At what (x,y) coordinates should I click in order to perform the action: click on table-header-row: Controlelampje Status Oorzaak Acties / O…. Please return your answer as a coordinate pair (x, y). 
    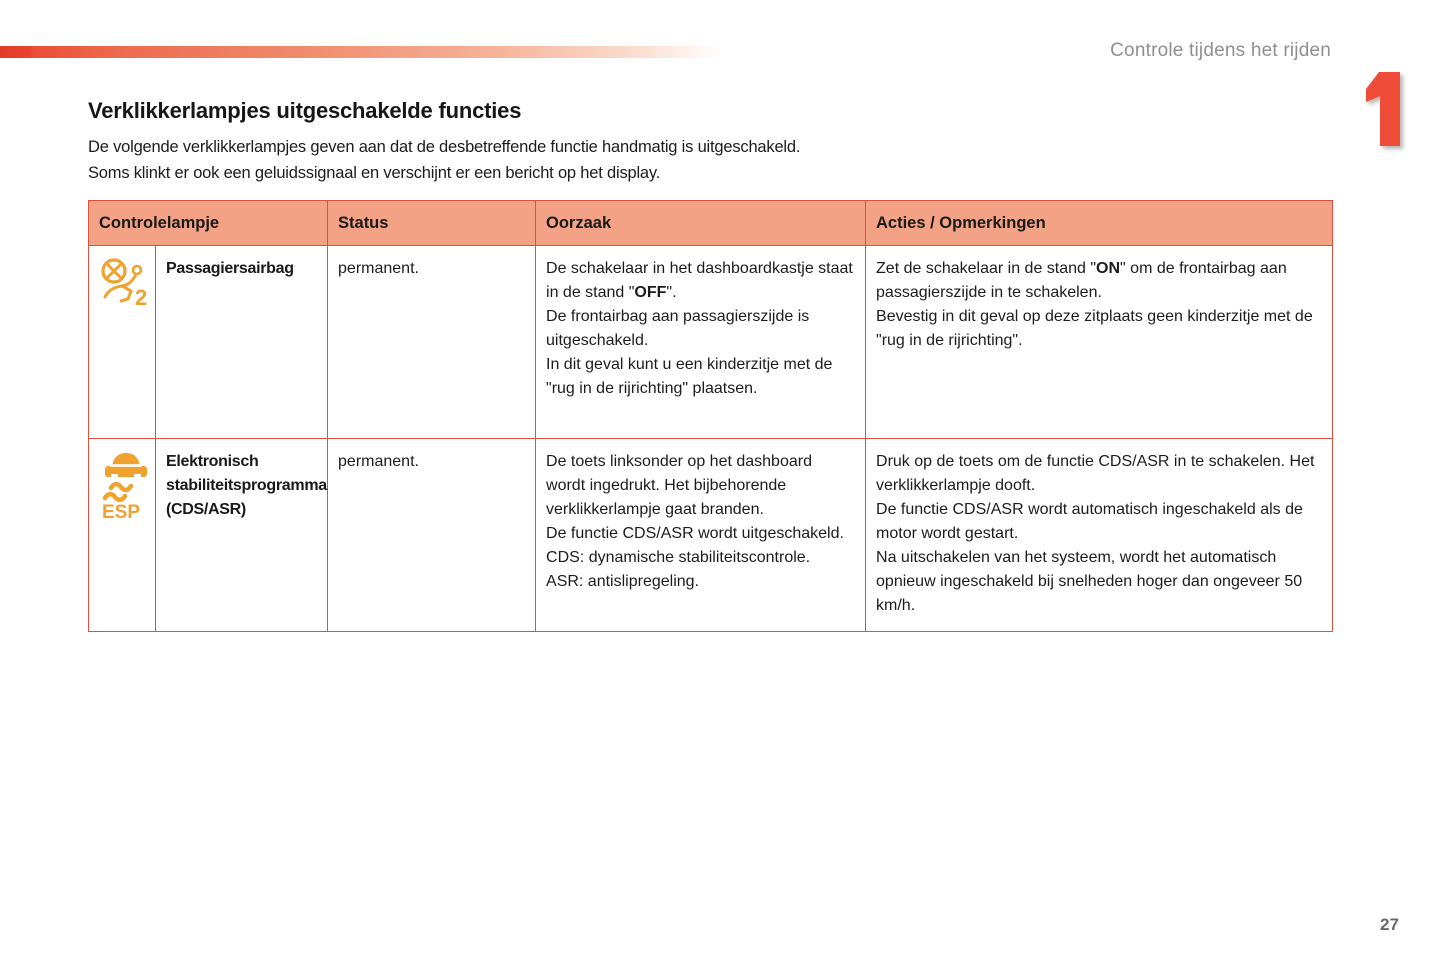
    Looking at the image, I should click on (710, 223).